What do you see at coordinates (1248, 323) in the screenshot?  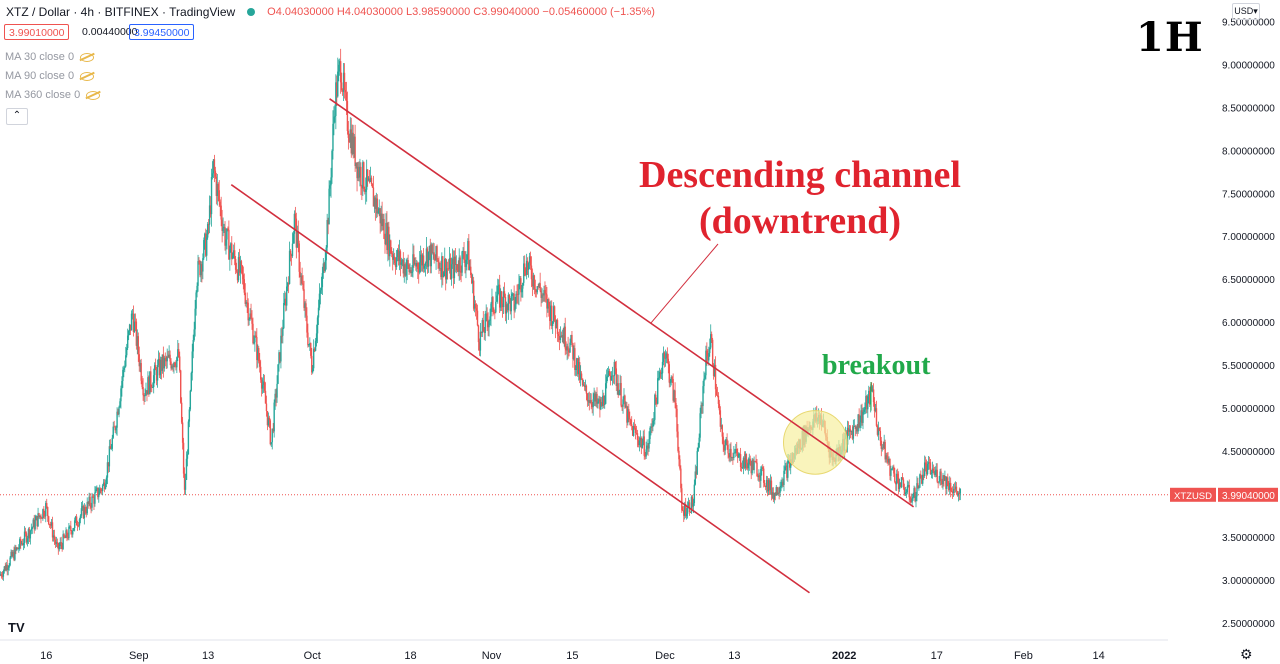 I see `y-tick-label: 6.00000000` at bounding box center [1248, 323].